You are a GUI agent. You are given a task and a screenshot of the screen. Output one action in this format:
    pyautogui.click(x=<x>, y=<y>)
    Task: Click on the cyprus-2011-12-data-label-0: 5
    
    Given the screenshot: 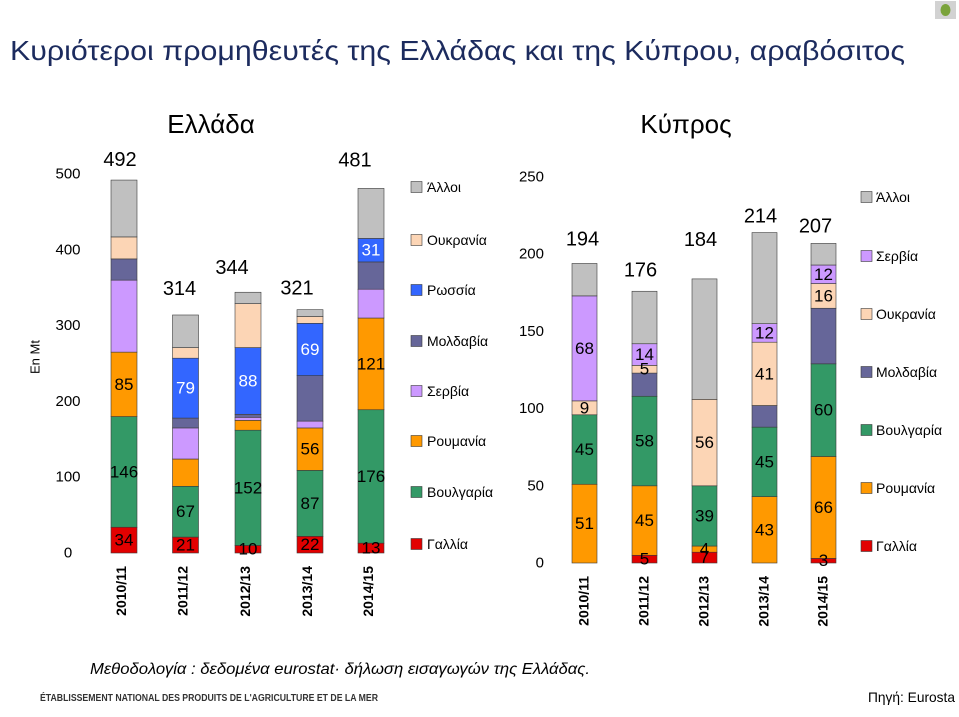 What is the action you would take?
    pyautogui.click(x=644, y=559)
    